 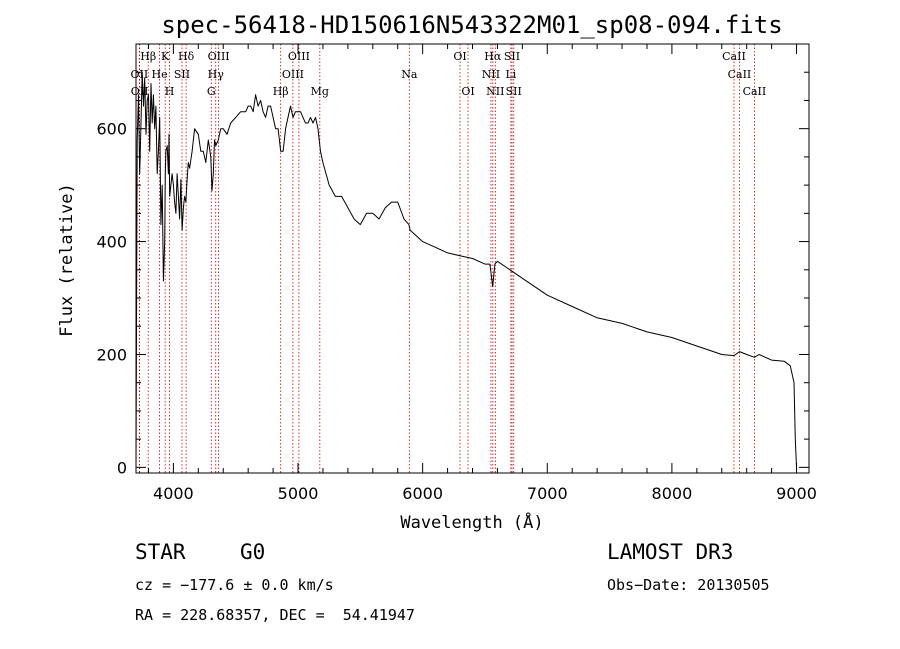 What do you see at coordinates (111, 129) in the screenshot?
I see `y-tick-label: 600` at bounding box center [111, 129].